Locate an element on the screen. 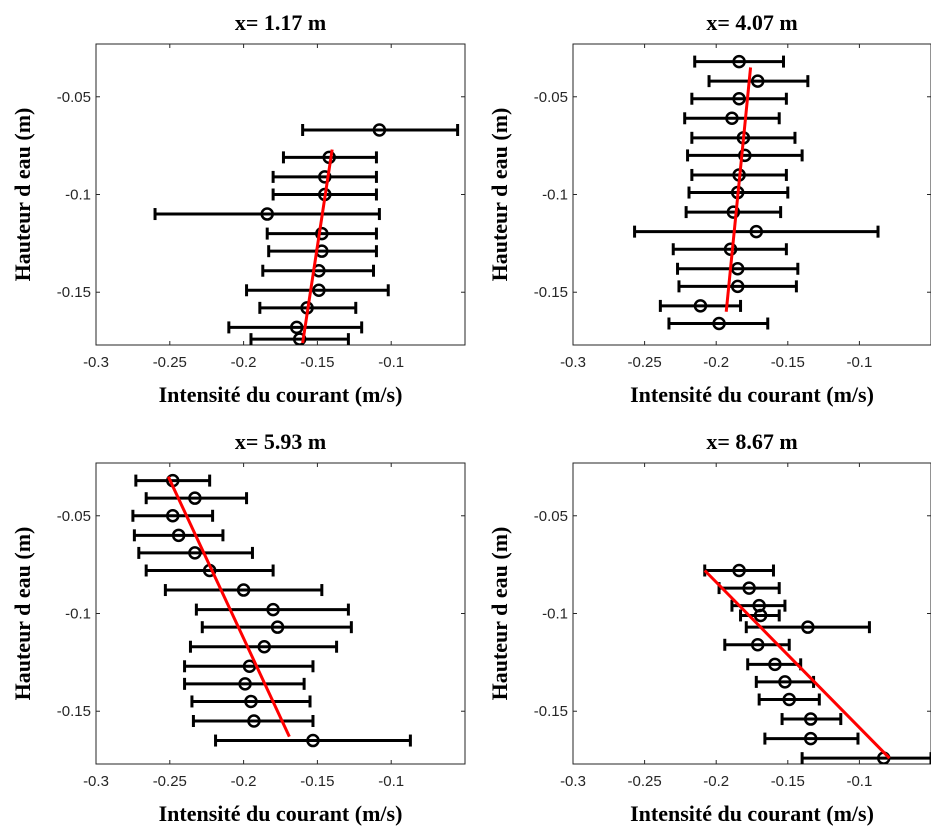 The height and width of the screenshot is (834, 931). chart-title: x= 8.67 m is located at coordinates (751, 441).